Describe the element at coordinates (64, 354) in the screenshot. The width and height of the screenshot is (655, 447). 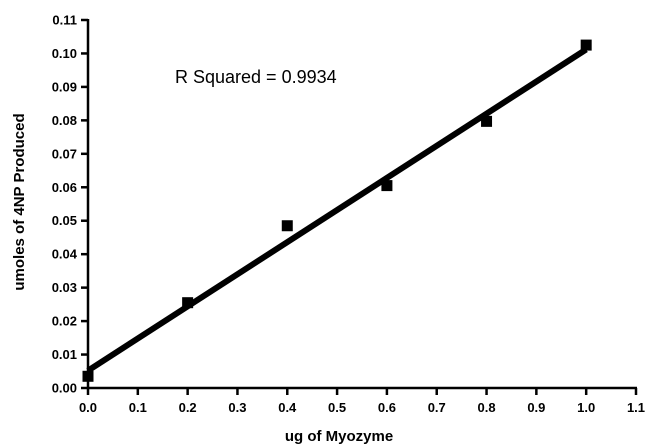
I see `y-tick-label: 0.01` at that location.